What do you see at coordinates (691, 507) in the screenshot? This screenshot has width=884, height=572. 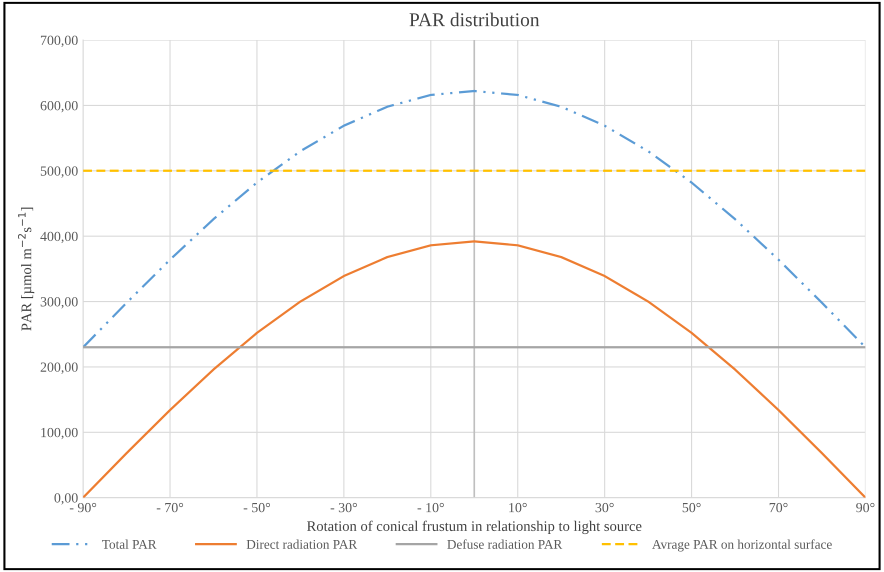 I see `x-tick-label: 50°` at bounding box center [691, 507].